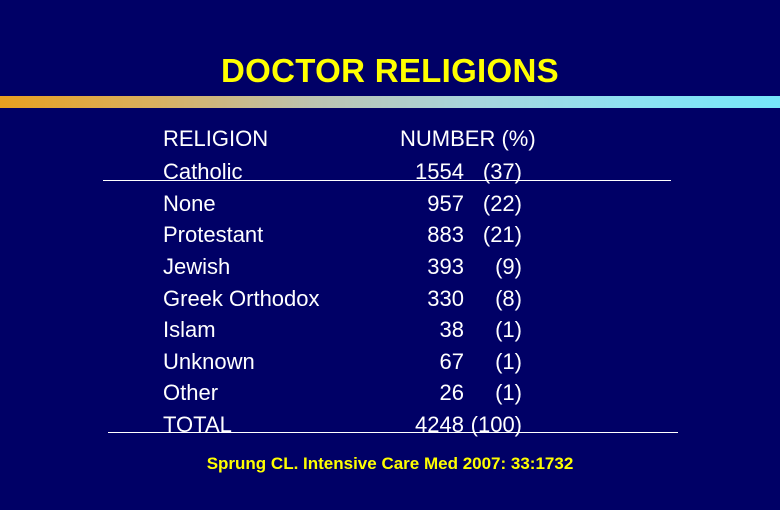 The image size is (780, 510). What do you see at coordinates (390, 237) in the screenshot?
I see `table-row: Protestant 883 (21)` at bounding box center [390, 237].